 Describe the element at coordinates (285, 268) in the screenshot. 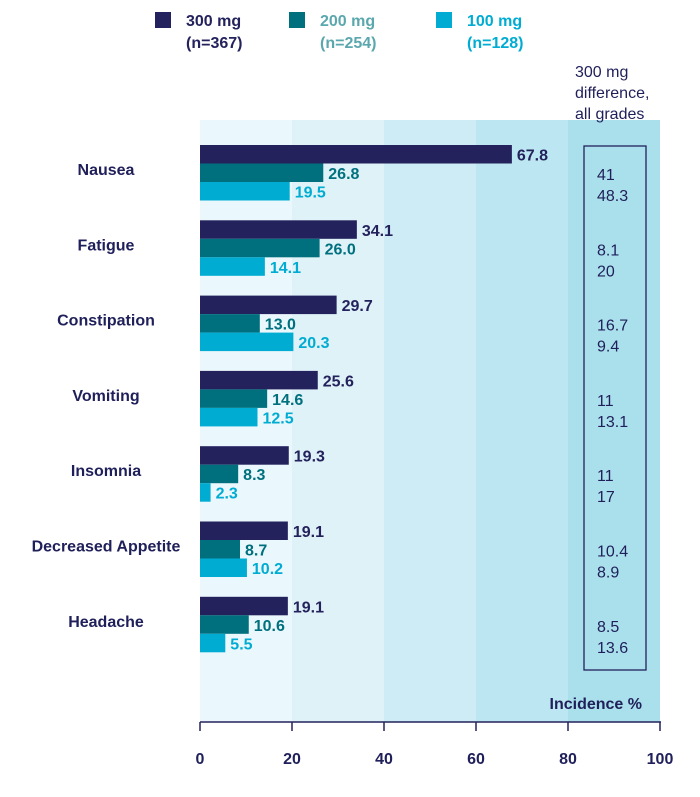

I see `bar-value-label: 14.1` at that location.